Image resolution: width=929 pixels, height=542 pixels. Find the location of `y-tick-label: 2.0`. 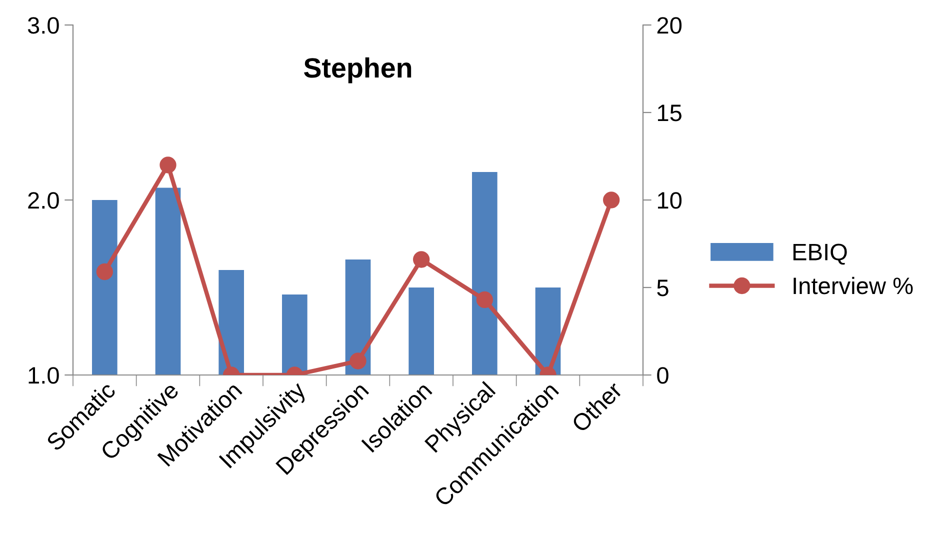

y-tick-label: 2.0 is located at coordinates (43, 200).